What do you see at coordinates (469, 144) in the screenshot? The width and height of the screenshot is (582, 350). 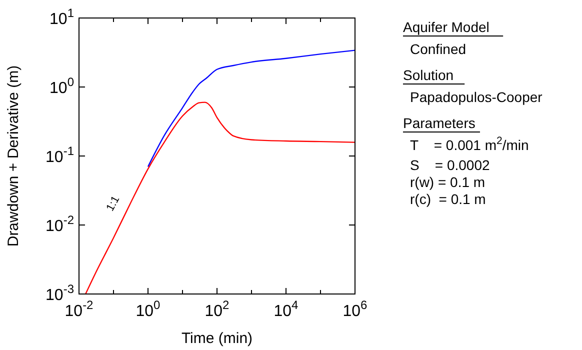 I see `text: T = 0.001 m$^{2}$/min` at bounding box center [469, 144].